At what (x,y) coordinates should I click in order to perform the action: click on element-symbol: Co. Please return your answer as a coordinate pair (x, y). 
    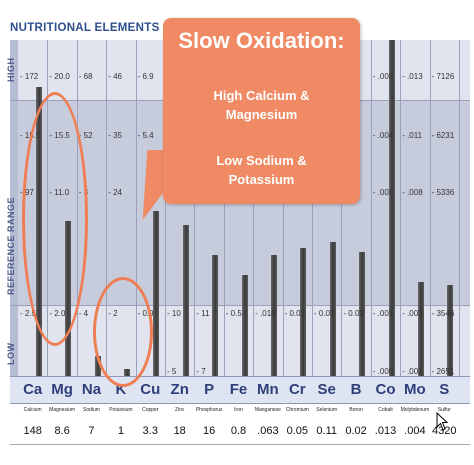
    Looking at the image, I should click on (385, 389).